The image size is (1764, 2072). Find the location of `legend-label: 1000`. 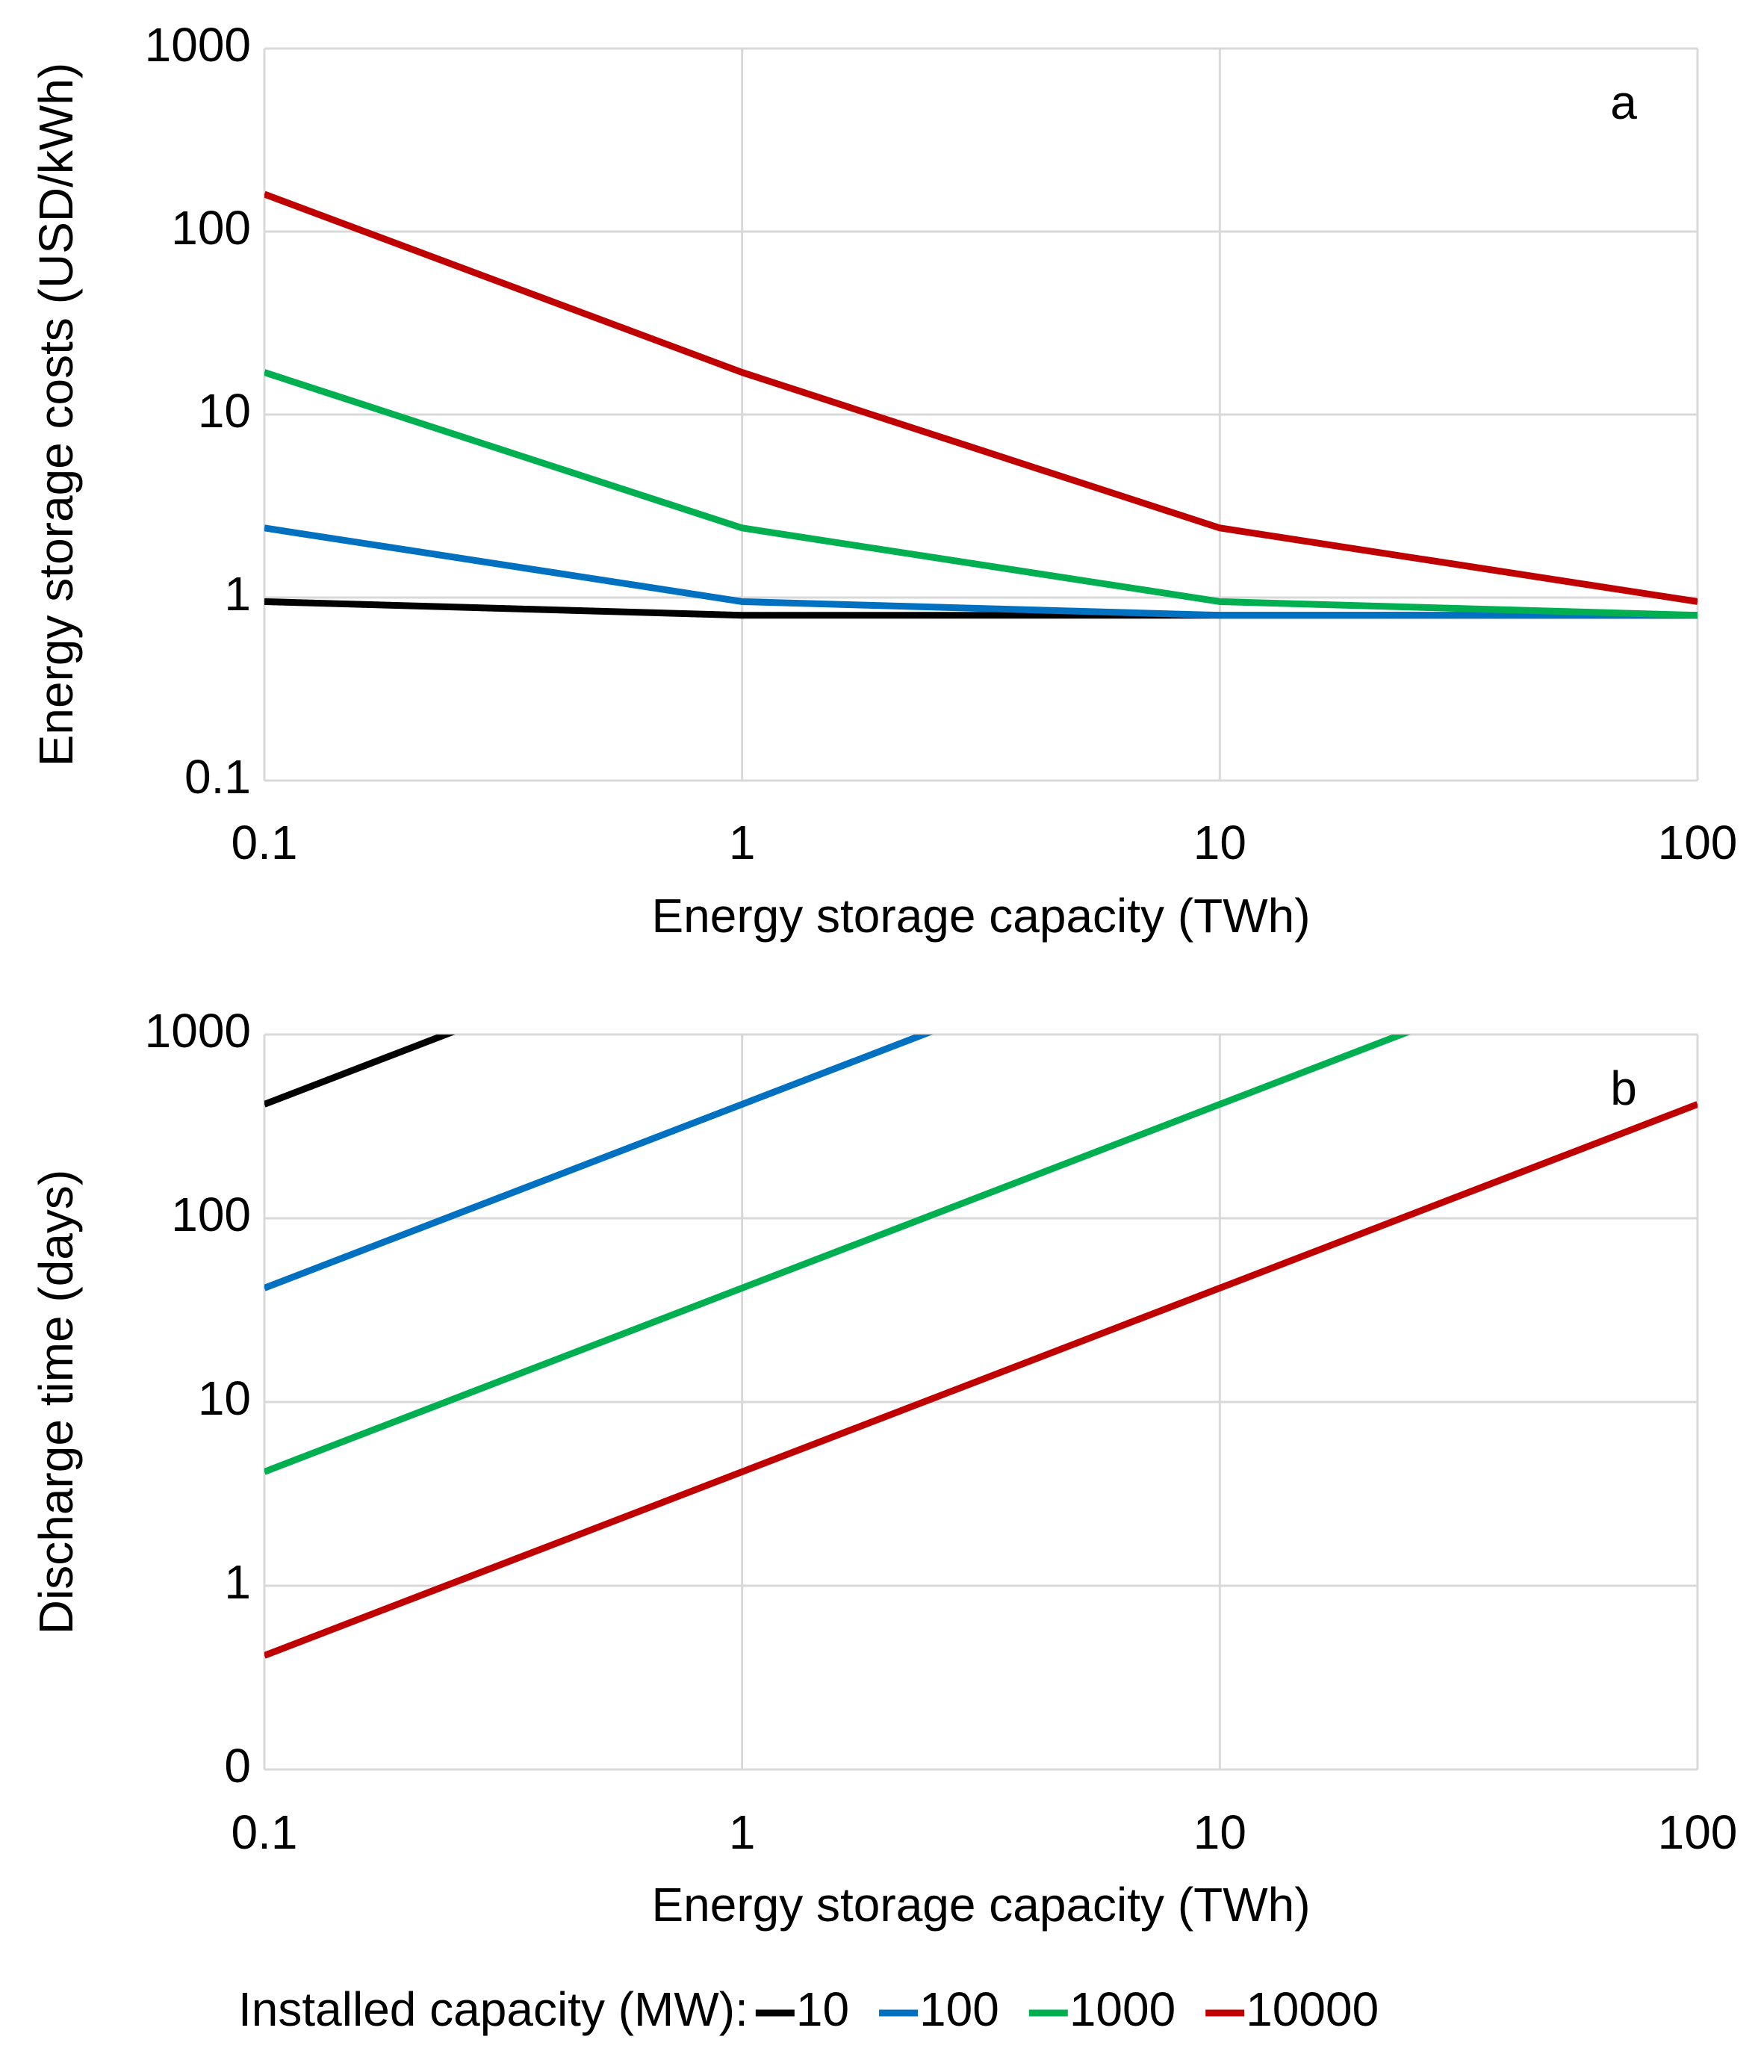

legend-label: 1000 is located at coordinates (1122, 2009).